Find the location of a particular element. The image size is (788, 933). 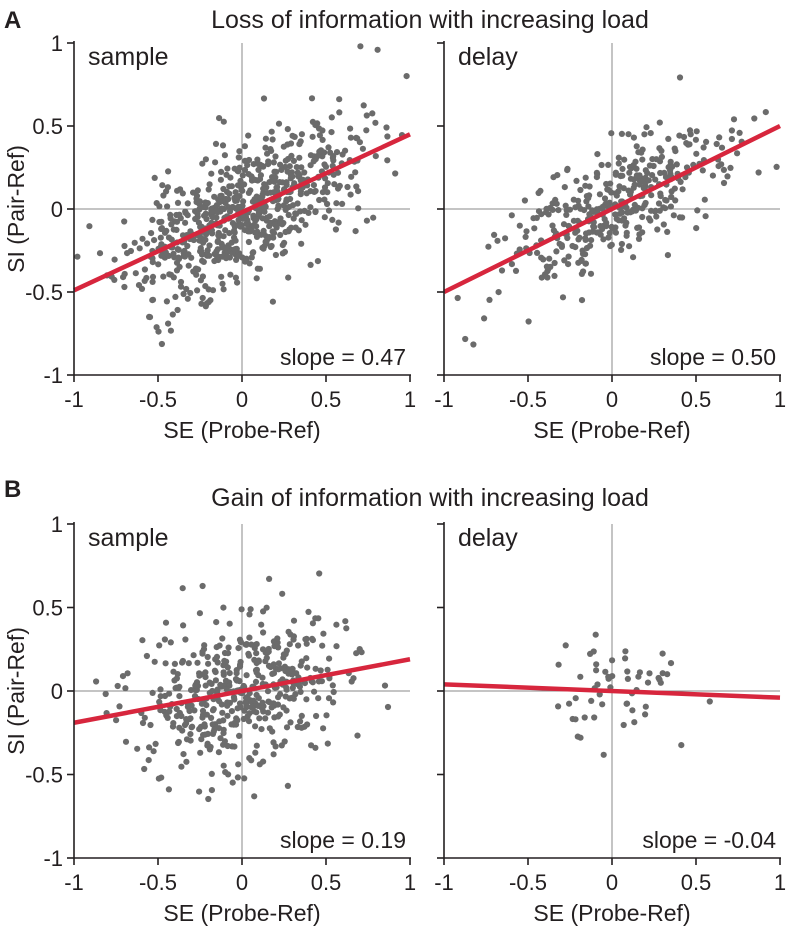

y-axis-label: SI (Pair-Ref) is located at coordinates (16, 691).